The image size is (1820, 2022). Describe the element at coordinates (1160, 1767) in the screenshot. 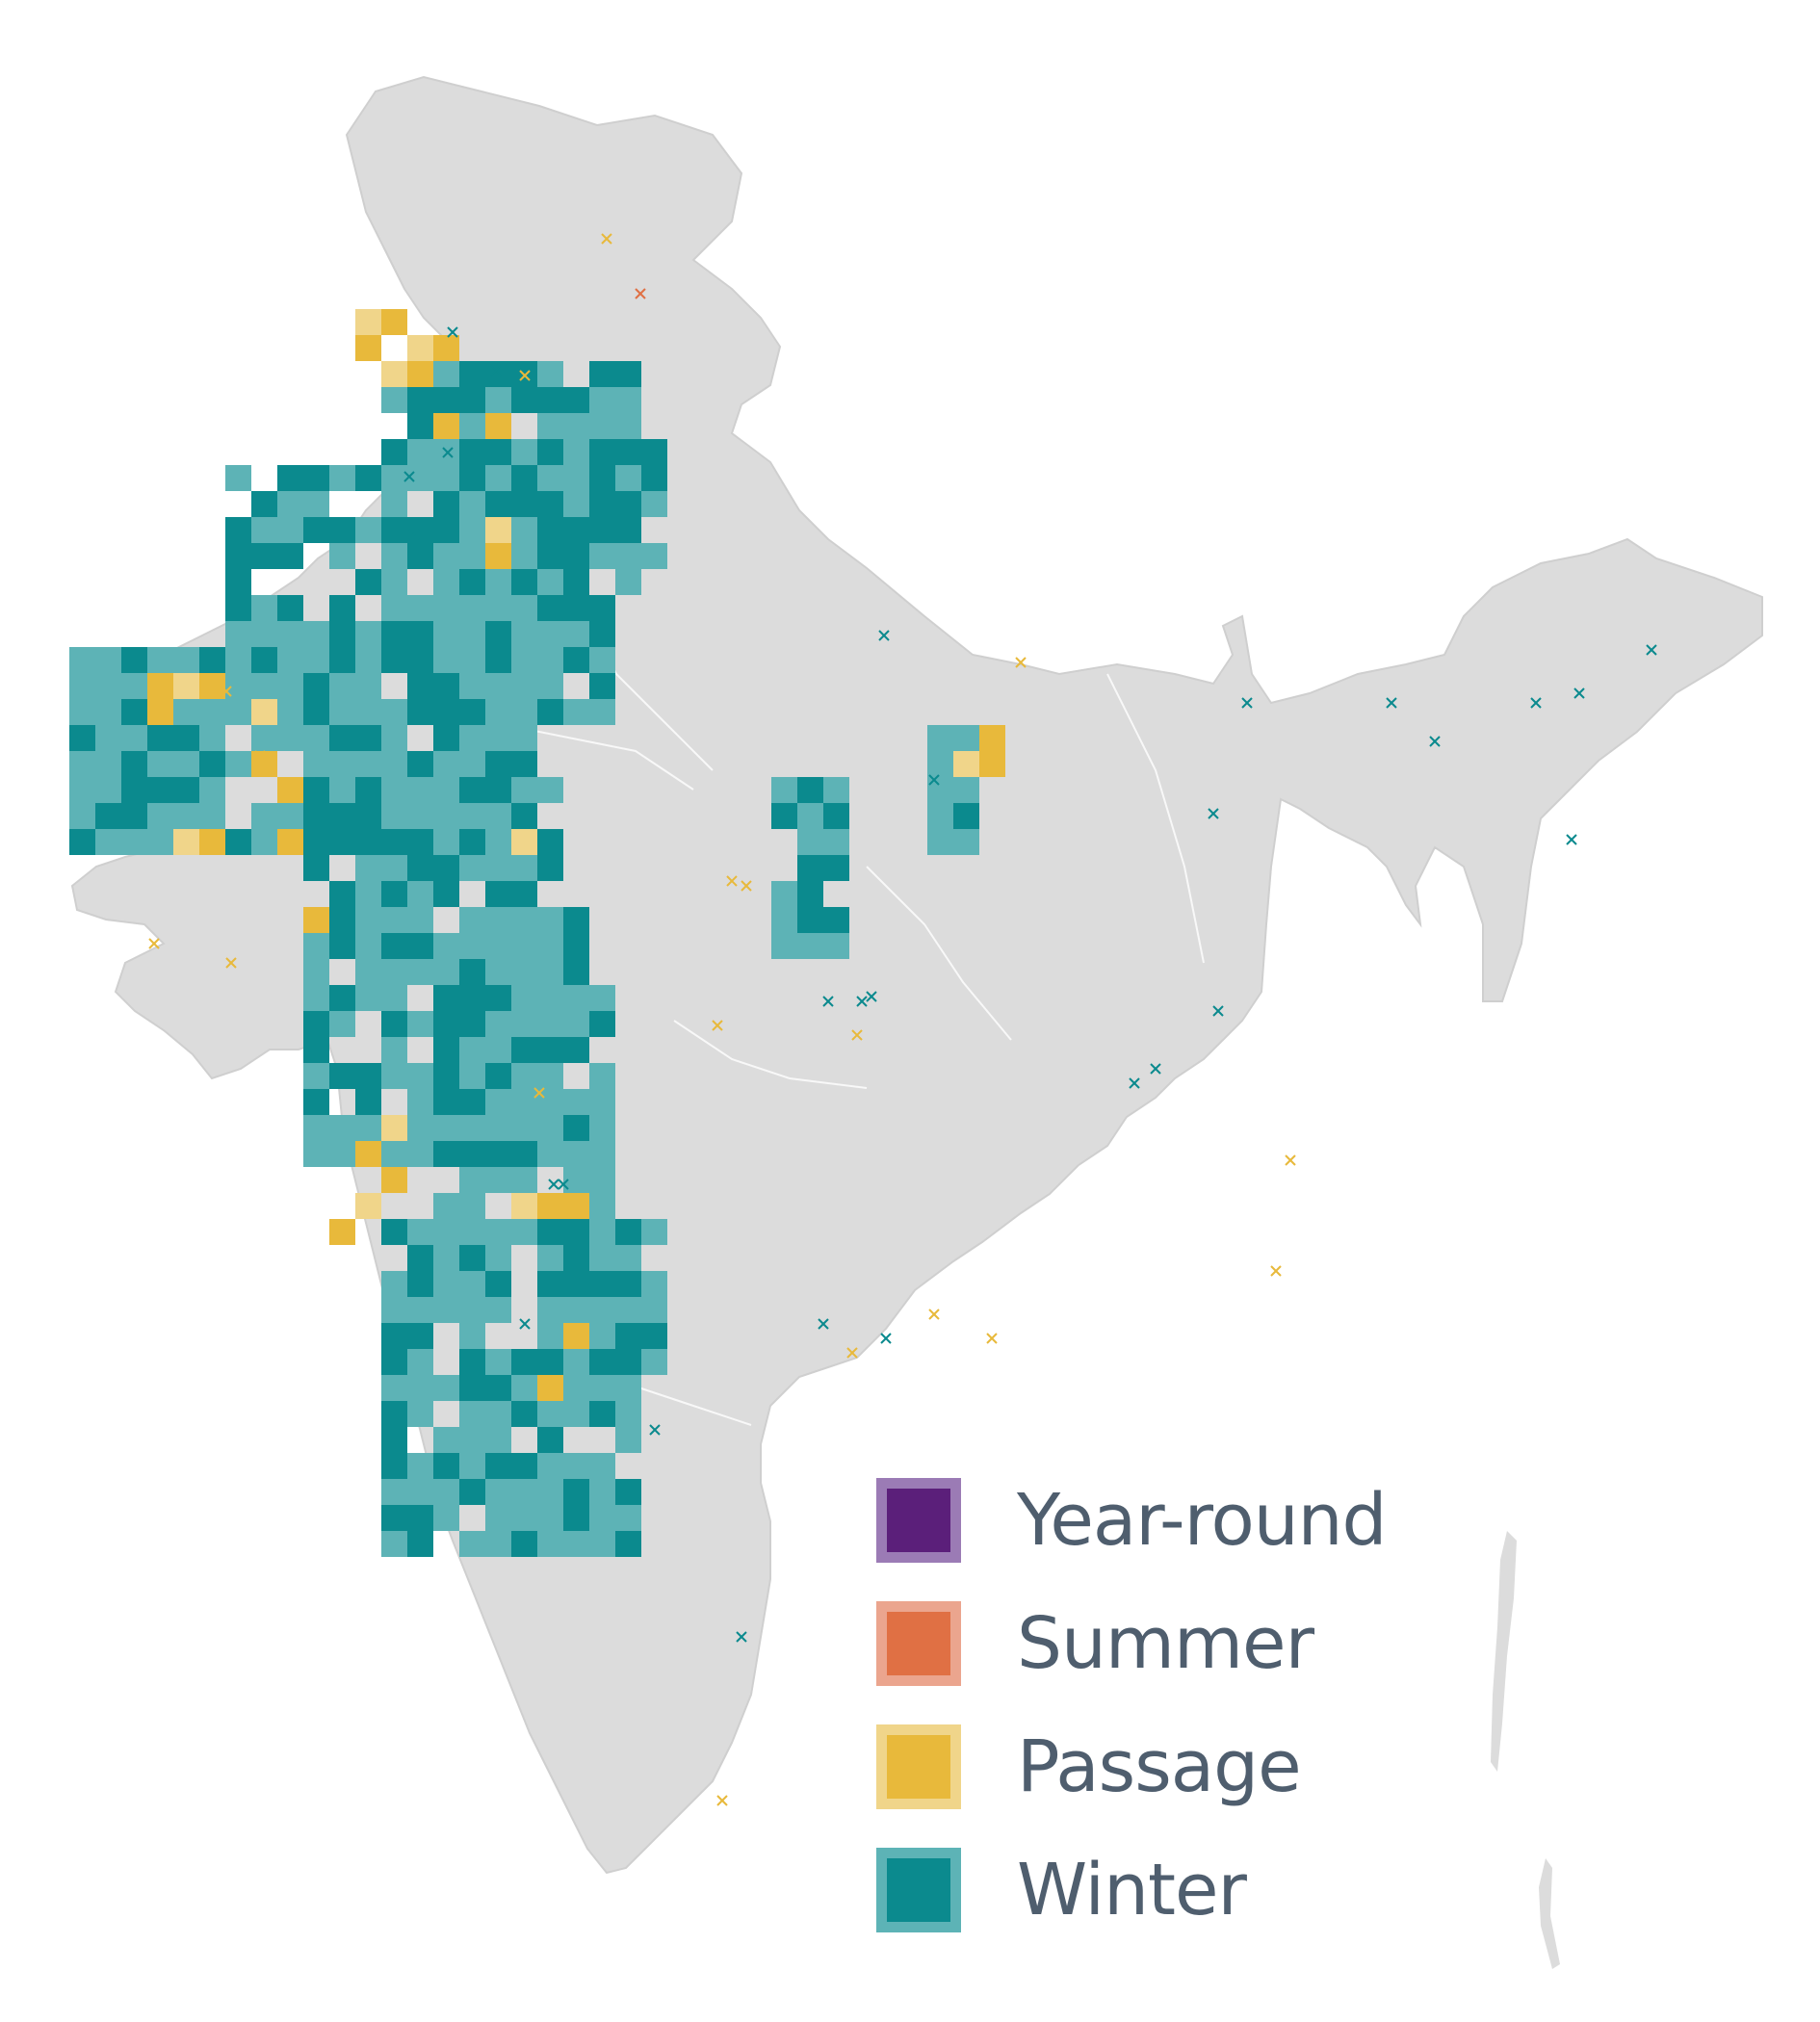

I see `legend-label-passage: Passage` at that location.